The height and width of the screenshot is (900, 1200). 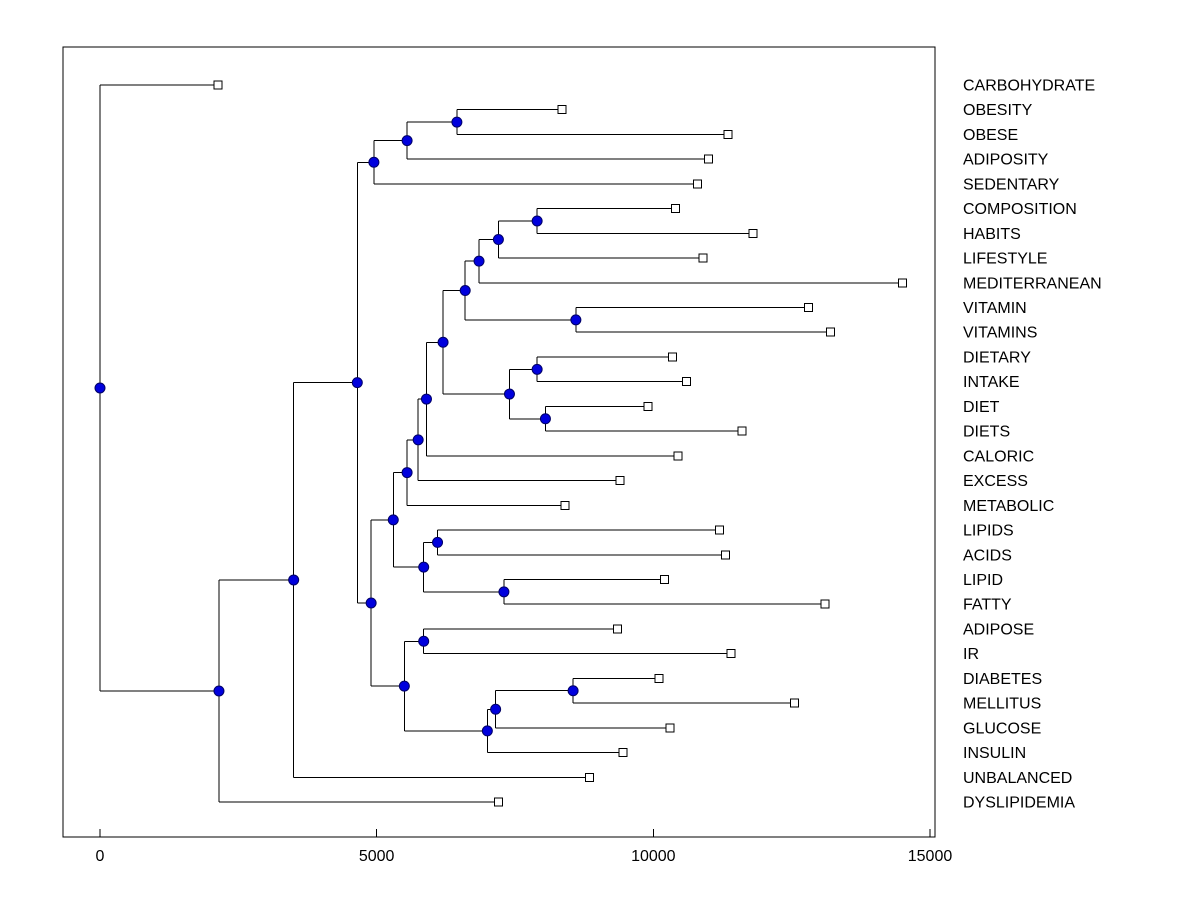 I want to click on leaf-label-lifestyle: LIFESTYLE, so click(x=1005, y=259).